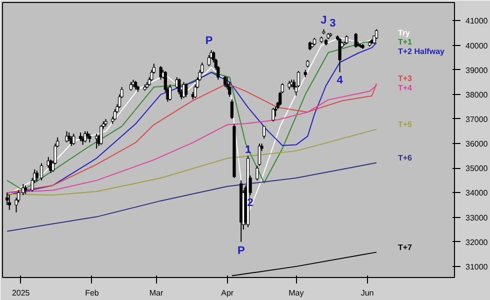 This screenshot has height=300, width=490. I want to click on x-tick-label: Mar, so click(156, 293).